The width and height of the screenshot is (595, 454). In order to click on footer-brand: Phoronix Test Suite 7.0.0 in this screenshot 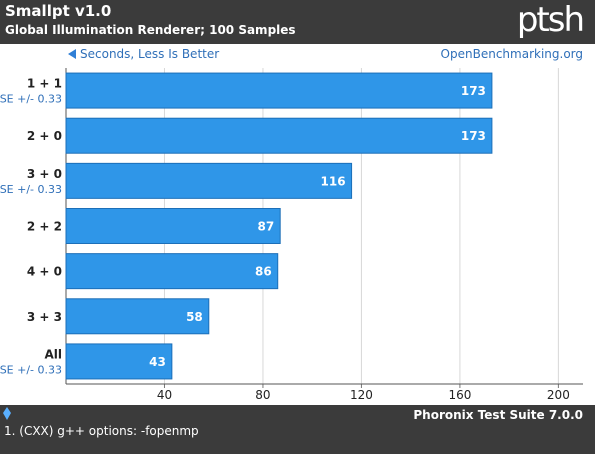, I will do `click(498, 415)`.